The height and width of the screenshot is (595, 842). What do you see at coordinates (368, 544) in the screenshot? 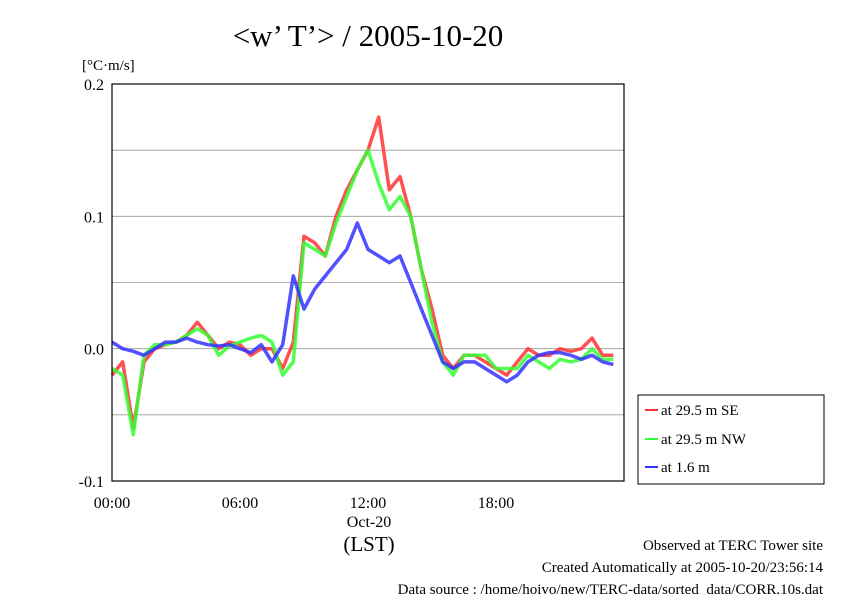
I see `x-axis-label: (LST)` at bounding box center [368, 544].